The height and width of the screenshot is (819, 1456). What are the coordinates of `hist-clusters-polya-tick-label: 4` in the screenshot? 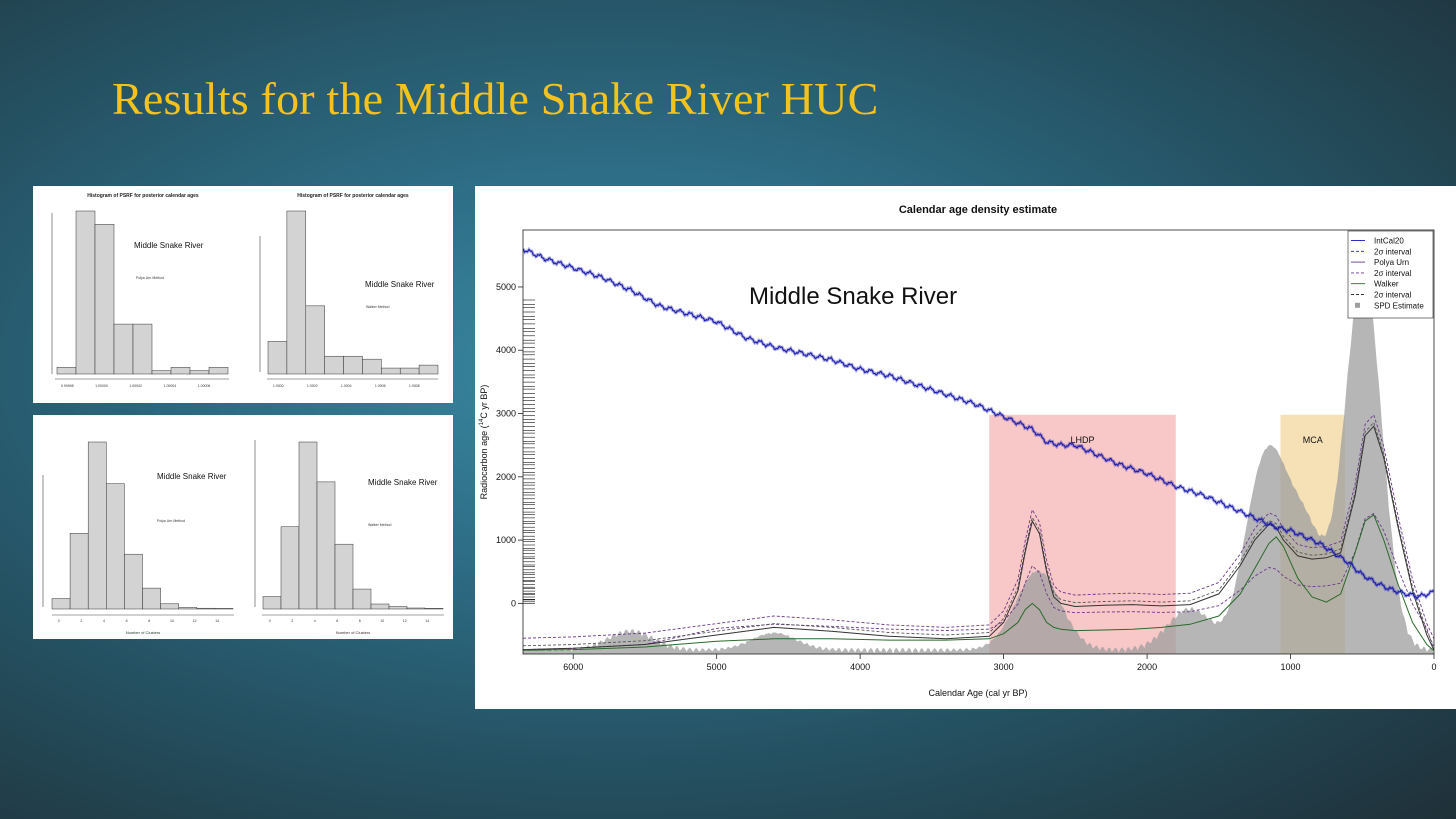 It's located at (104, 621).